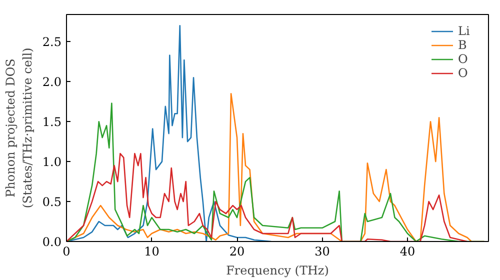 The height and width of the screenshot is (280, 500). Describe the element at coordinates (464, 31) in the screenshot. I see `legend-label: Li` at that location.